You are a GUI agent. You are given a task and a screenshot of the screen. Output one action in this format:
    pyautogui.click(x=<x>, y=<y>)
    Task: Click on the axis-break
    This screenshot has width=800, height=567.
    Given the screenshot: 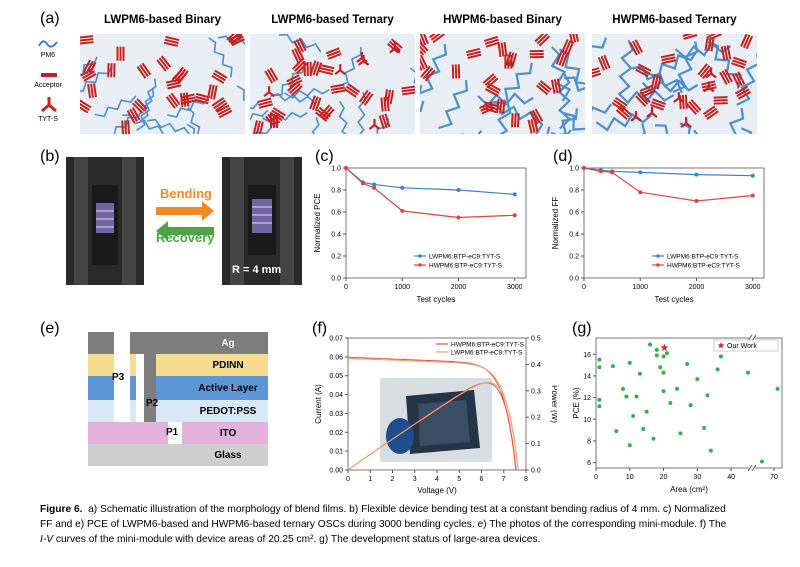 What is the action you would take?
    pyautogui.click(x=752, y=338)
    